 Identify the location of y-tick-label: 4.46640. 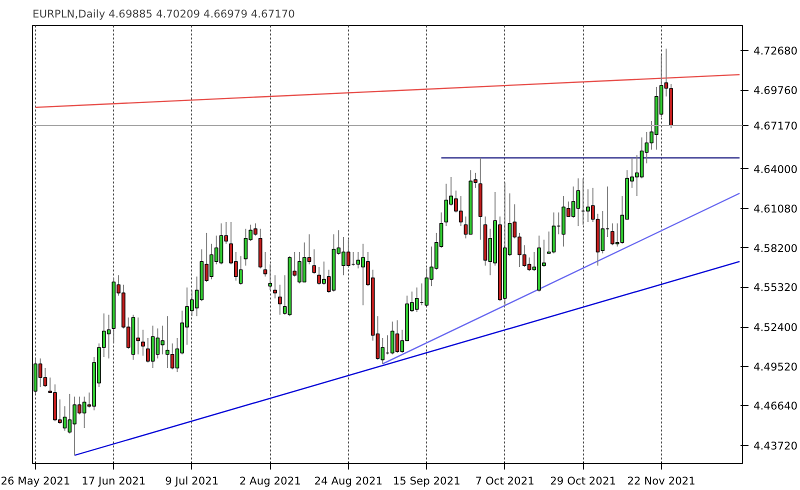
(776, 406).